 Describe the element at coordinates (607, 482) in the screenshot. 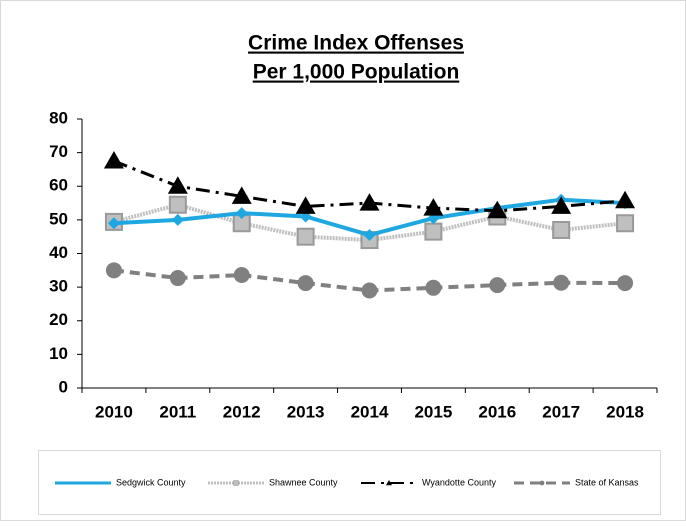

I see `legend-label: State of Kansas` at that location.